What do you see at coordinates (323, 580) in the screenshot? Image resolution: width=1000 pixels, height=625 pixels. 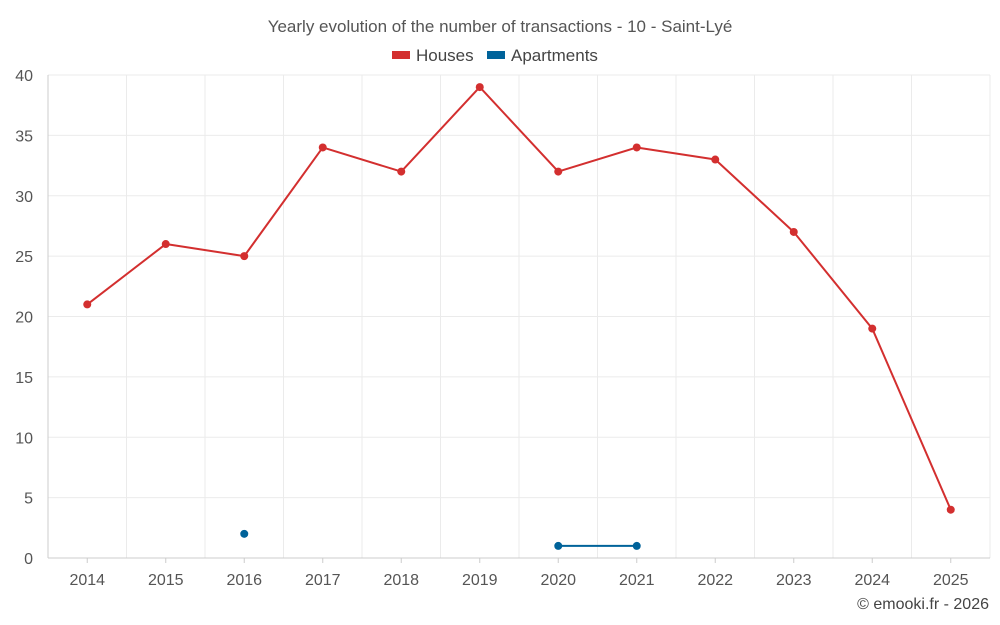 I see `x-tick-label: 2017` at bounding box center [323, 580].